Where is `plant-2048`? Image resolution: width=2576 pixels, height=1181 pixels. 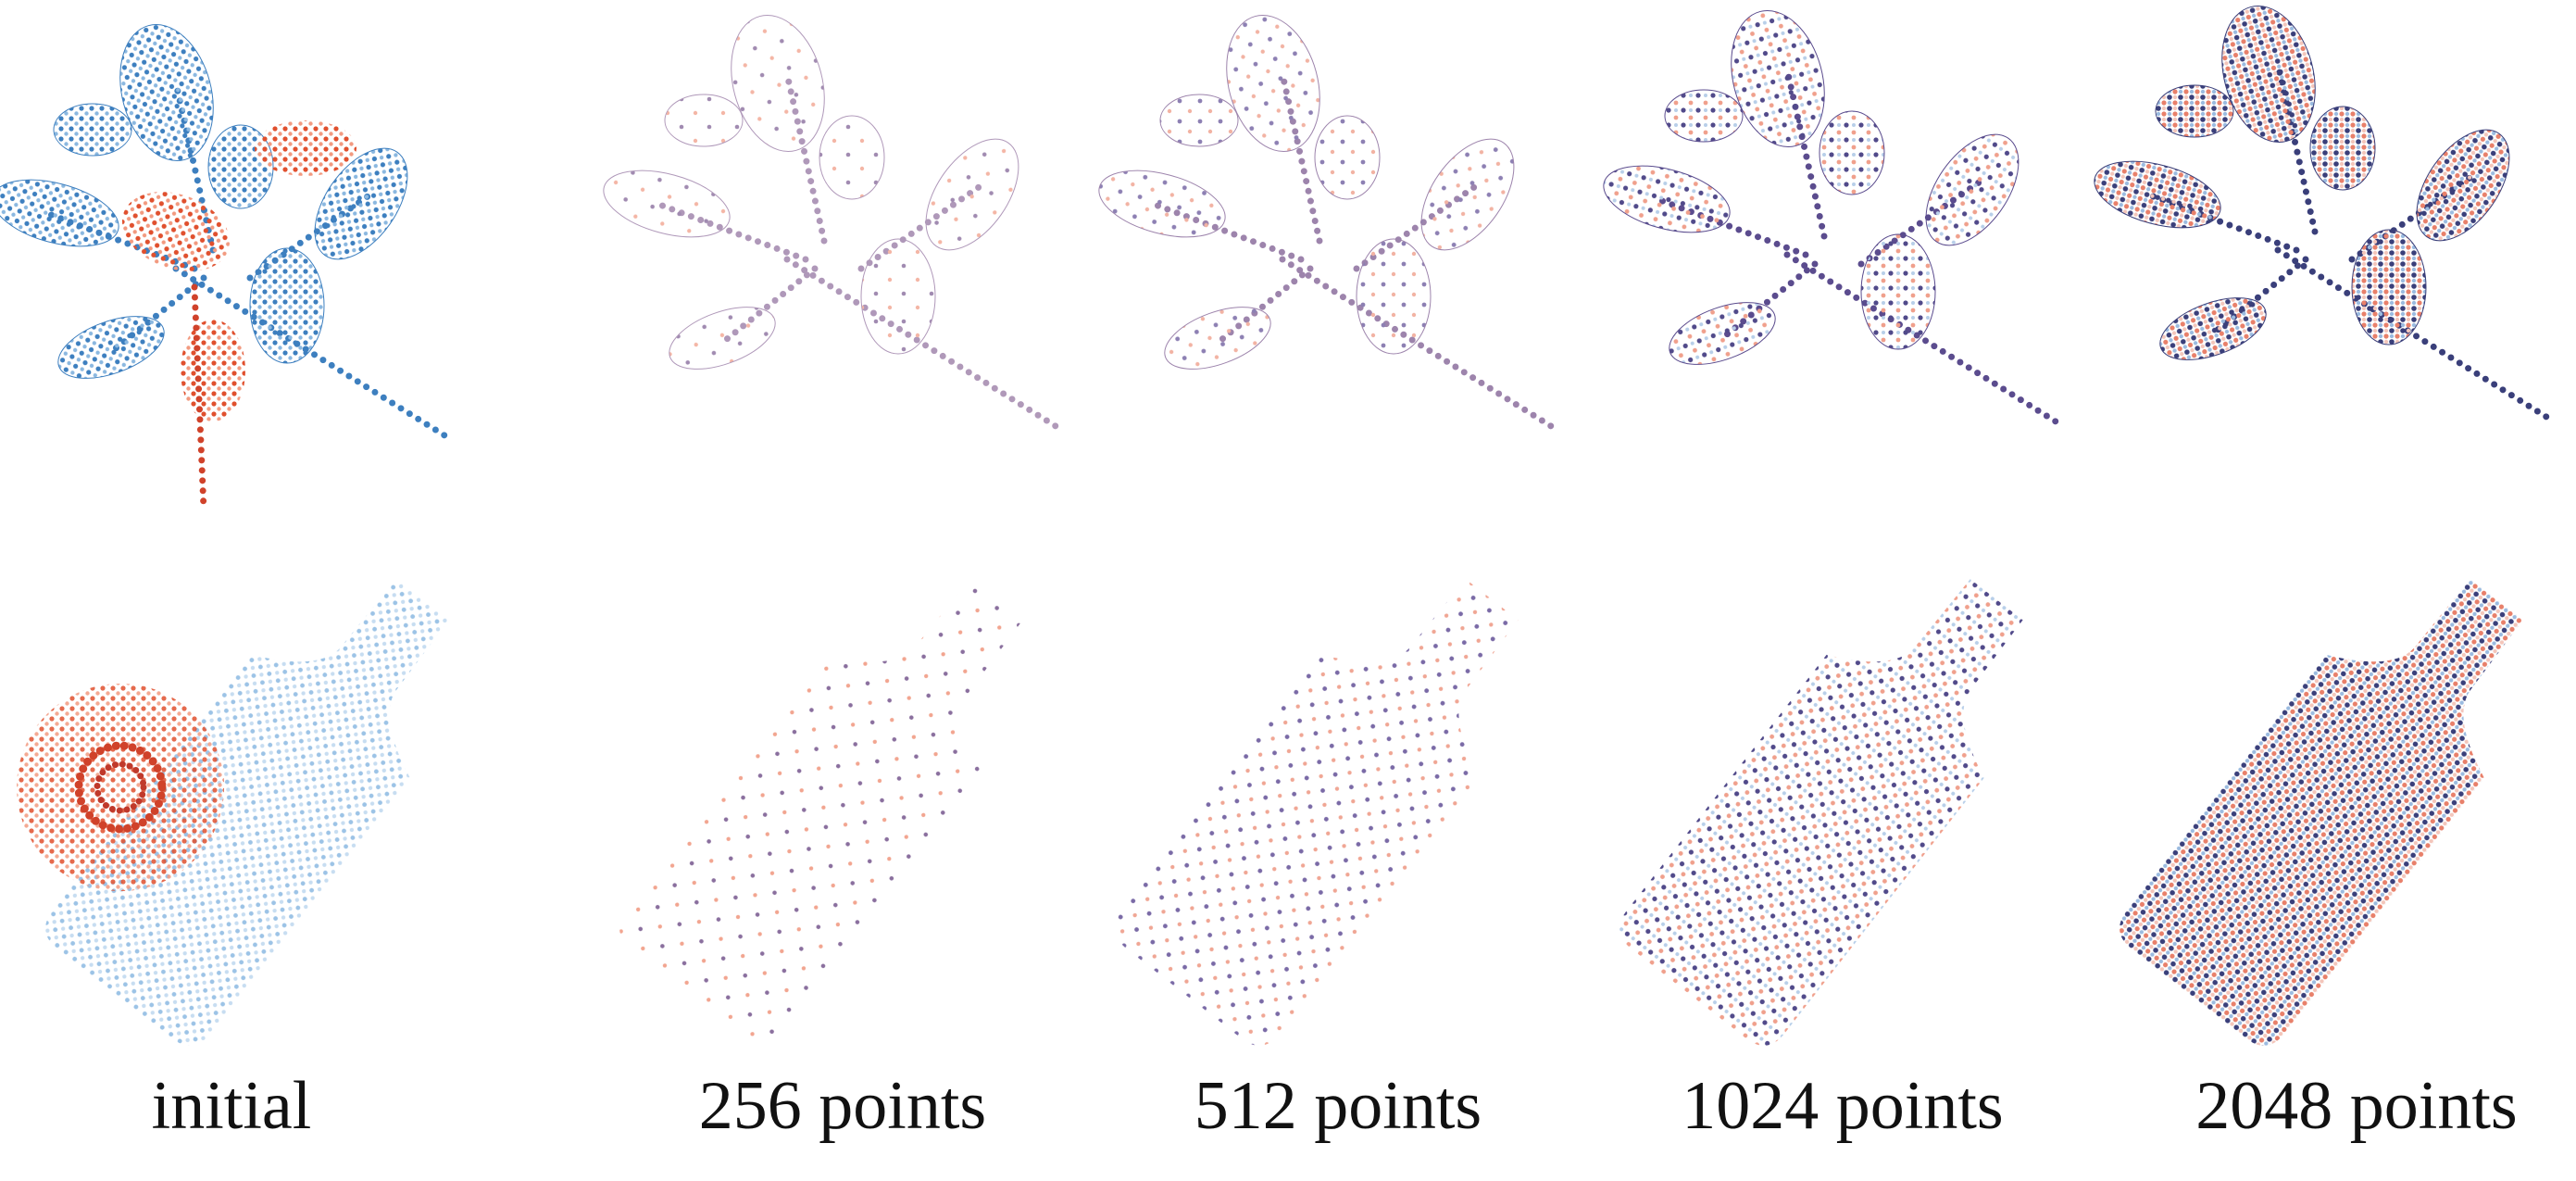
plant-2048 is located at coordinates (2317, 208).